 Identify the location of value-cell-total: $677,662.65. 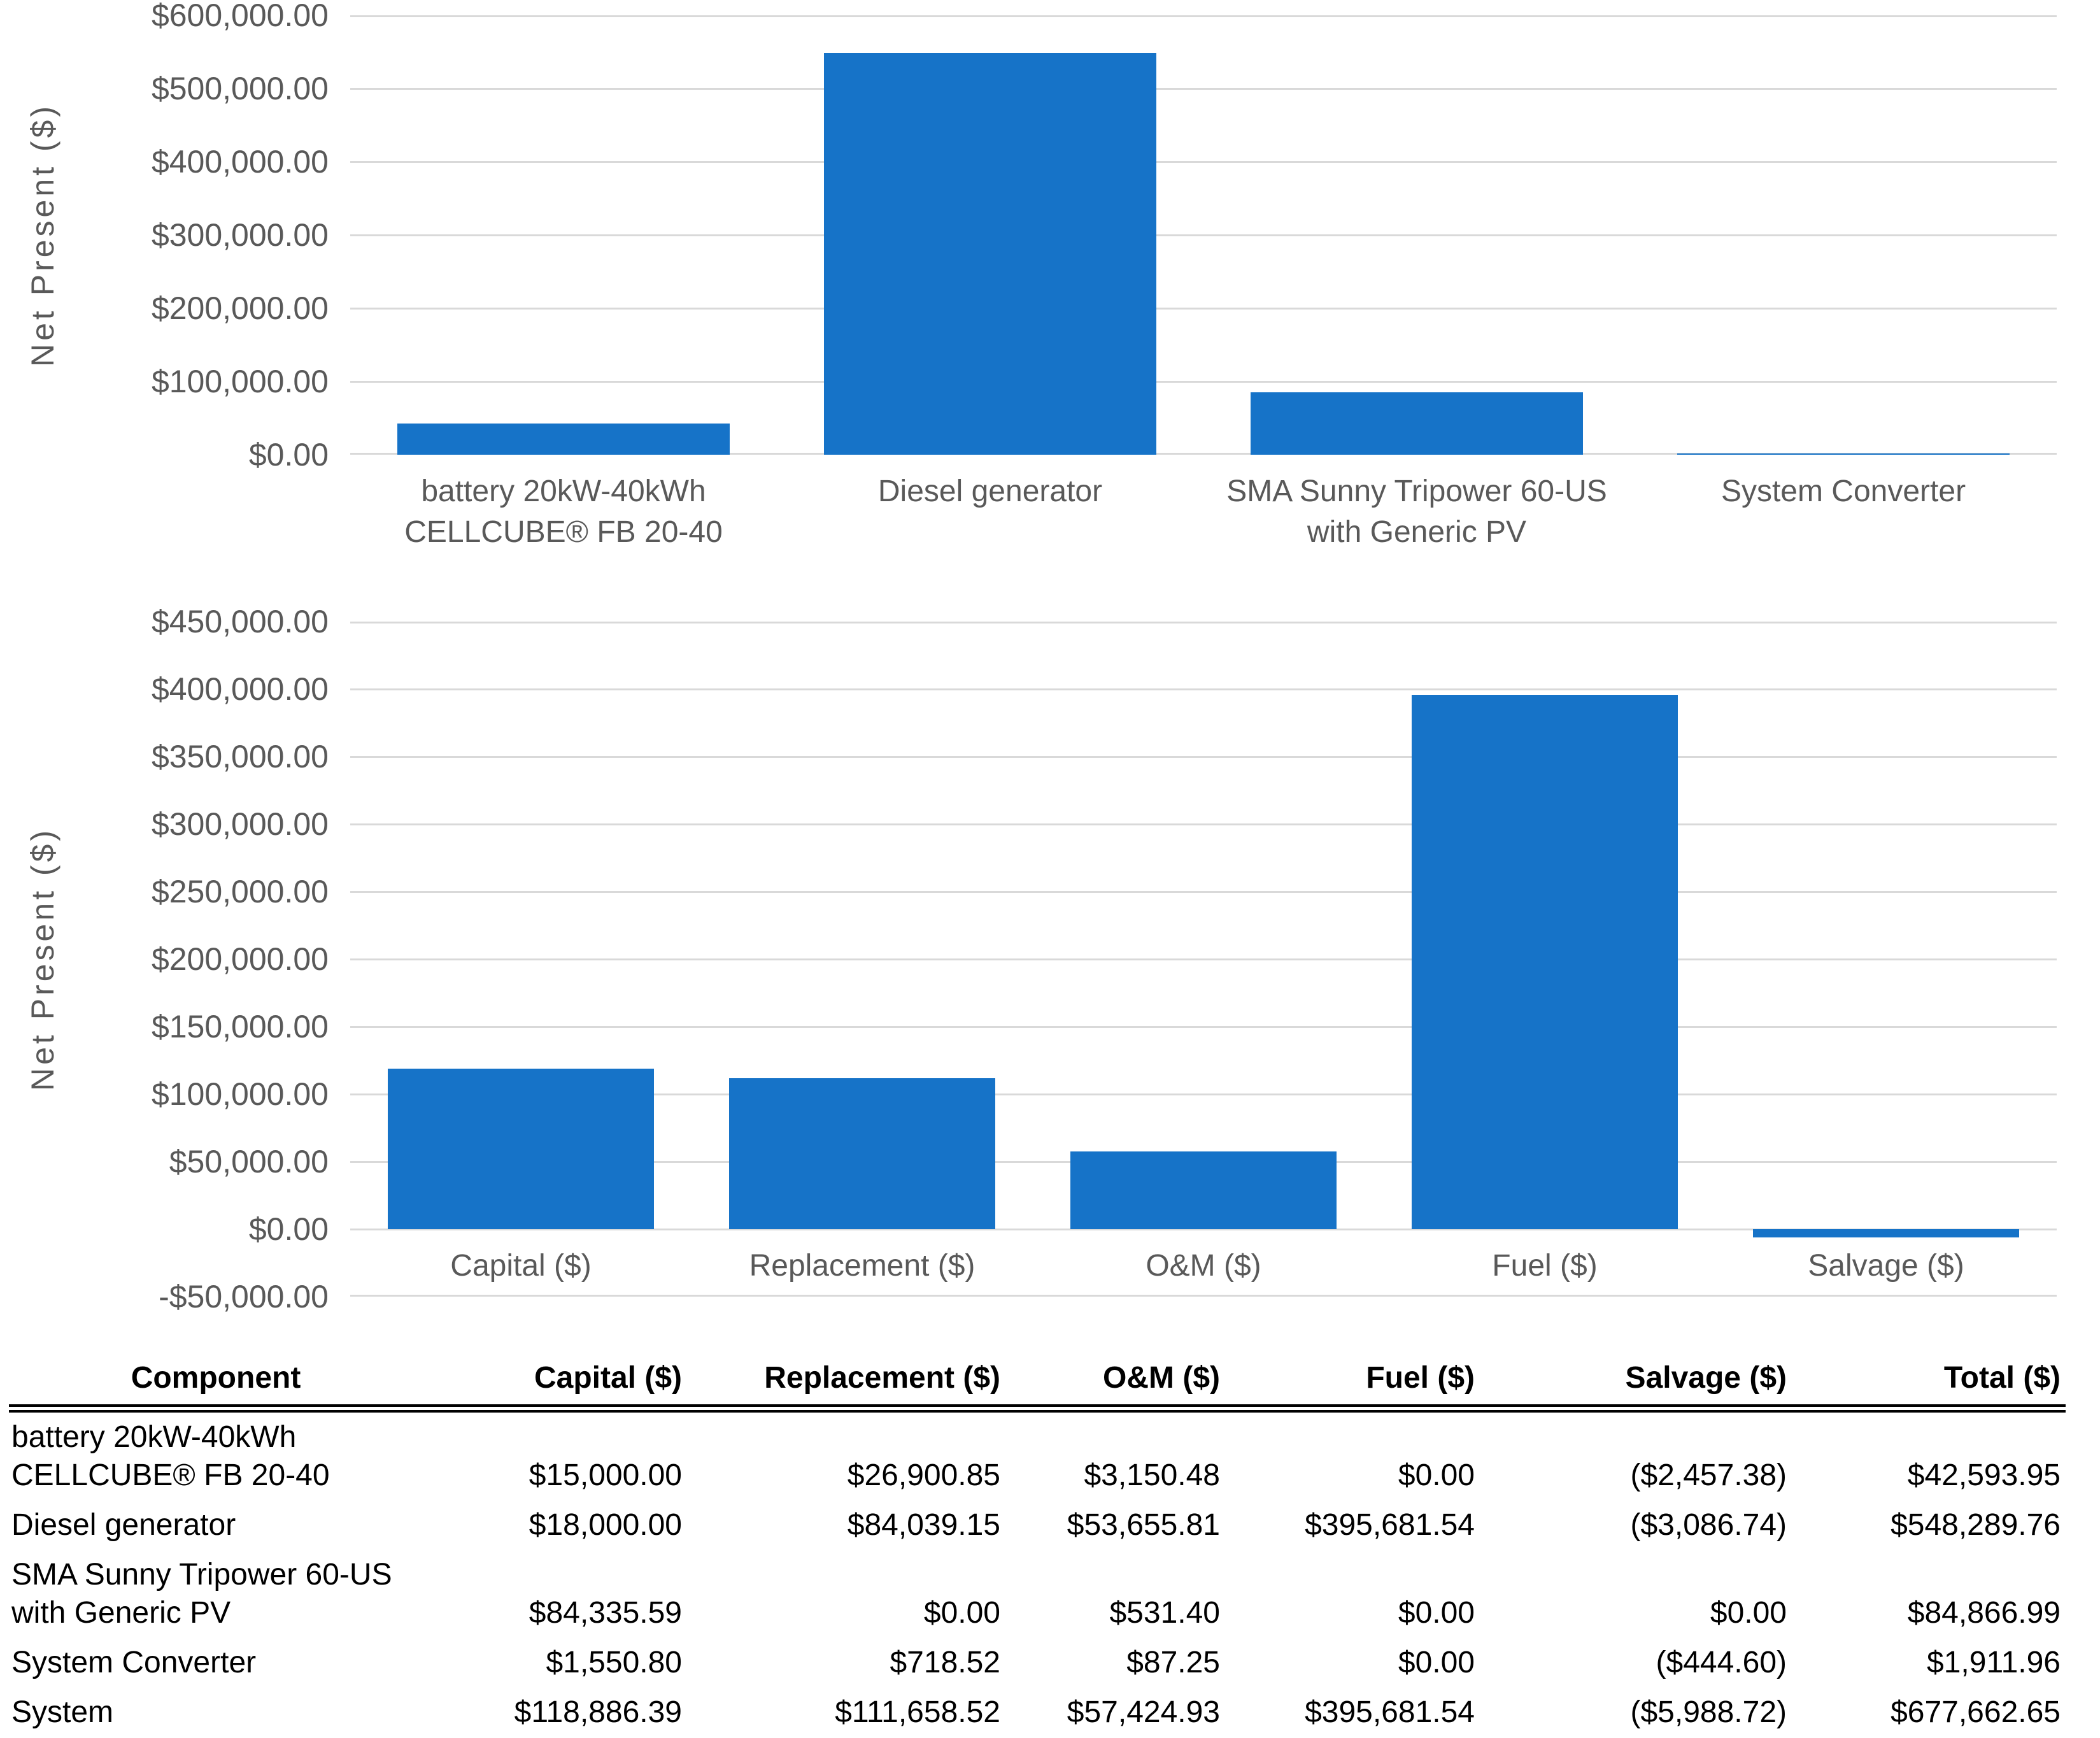
(1976, 1712).